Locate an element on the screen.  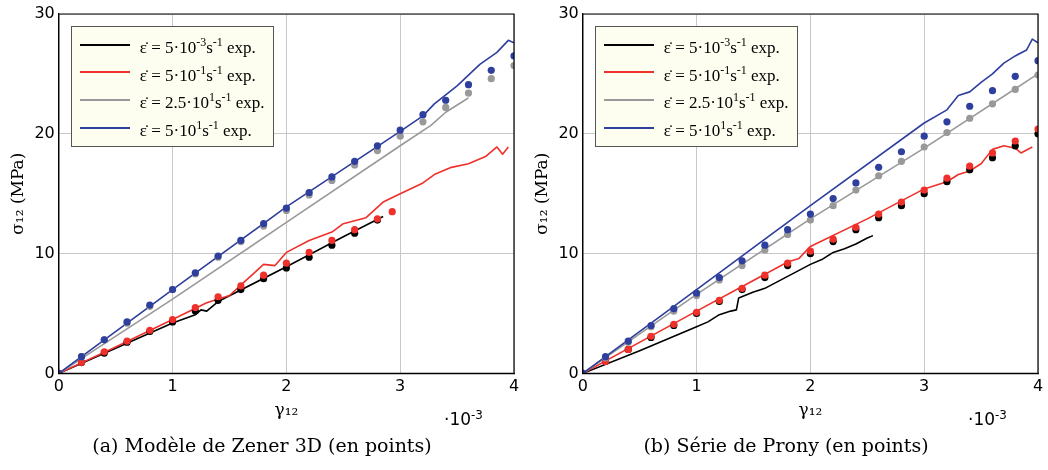
text: (a) Modèle de Zener 3D (en points) is located at coordinates (262, 445).